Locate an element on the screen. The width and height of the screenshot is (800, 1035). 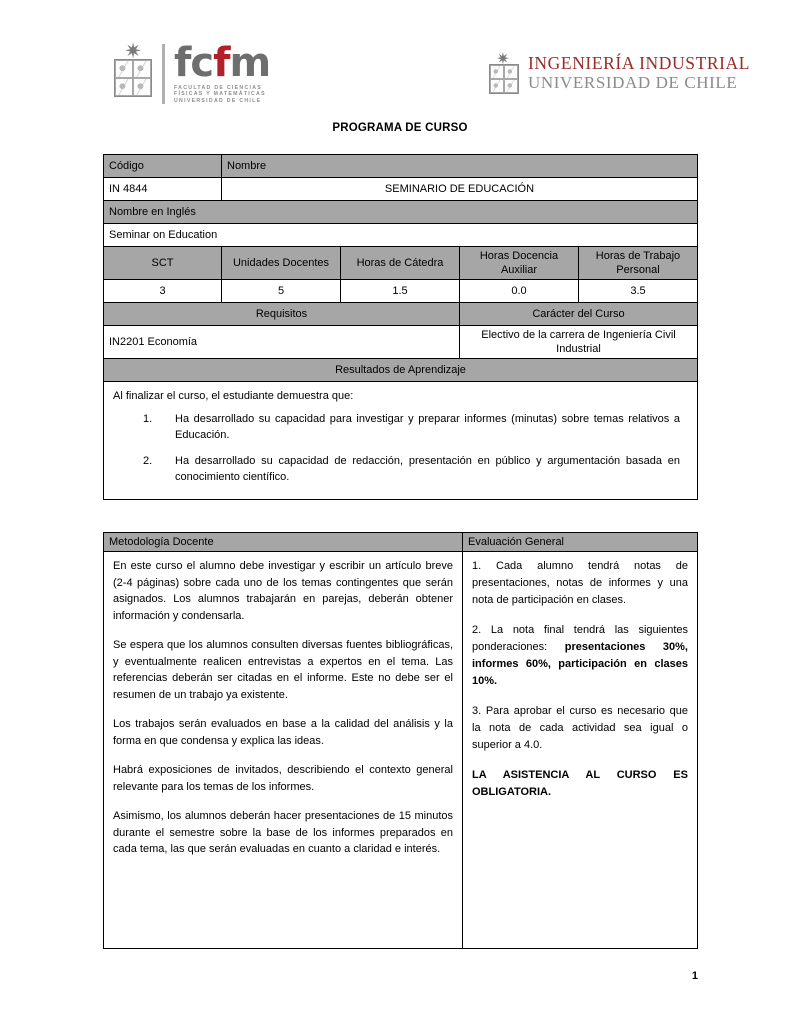
table-row-requisitos-header: Requisitos Carácter del Curso is located at coordinates (400, 314).